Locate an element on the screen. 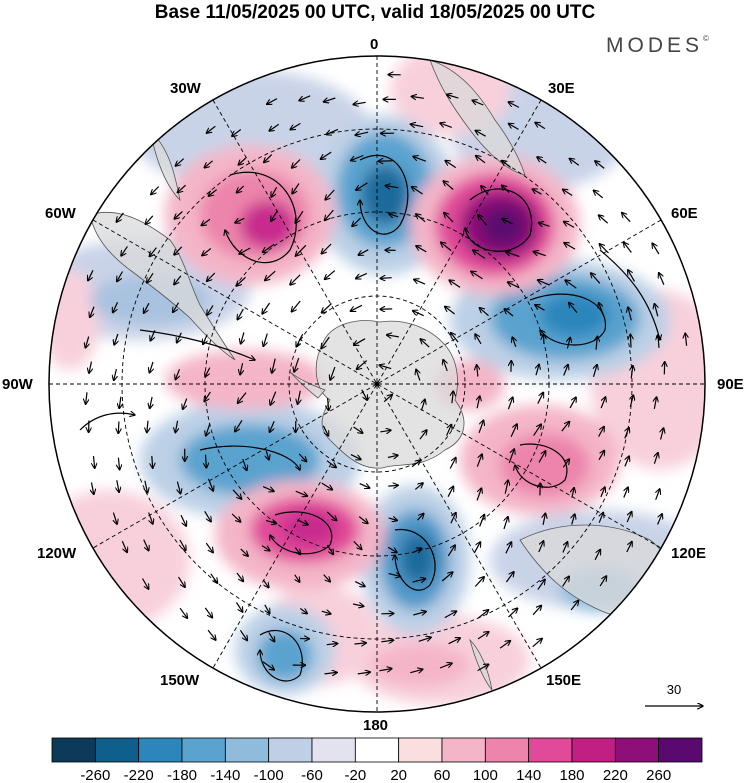  south-pole-marker is located at coordinates (377, 384).